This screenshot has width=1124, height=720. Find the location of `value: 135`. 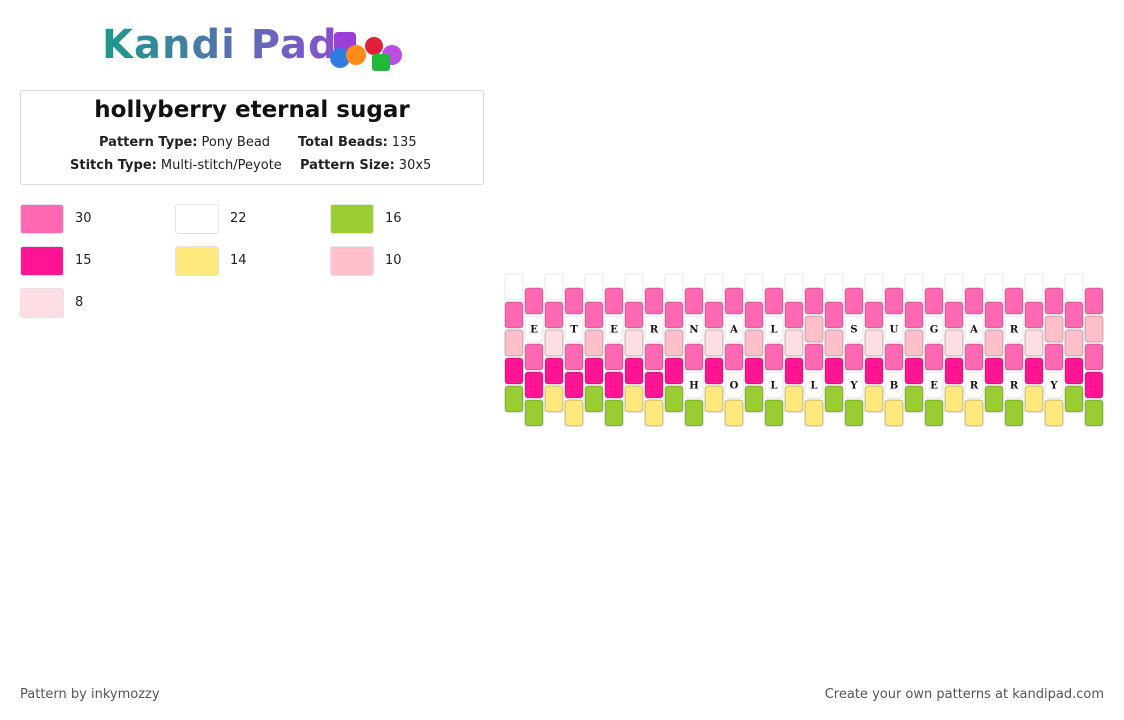

value: 135 is located at coordinates (404, 142).